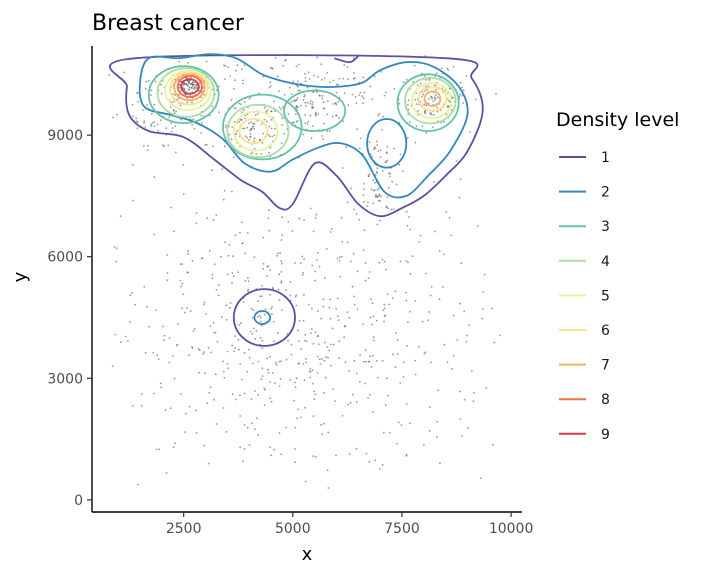  What do you see at coordinates (605, 435) in the screenshot?
I see `legend-label-9: 9` at bounding box center [605, 435].